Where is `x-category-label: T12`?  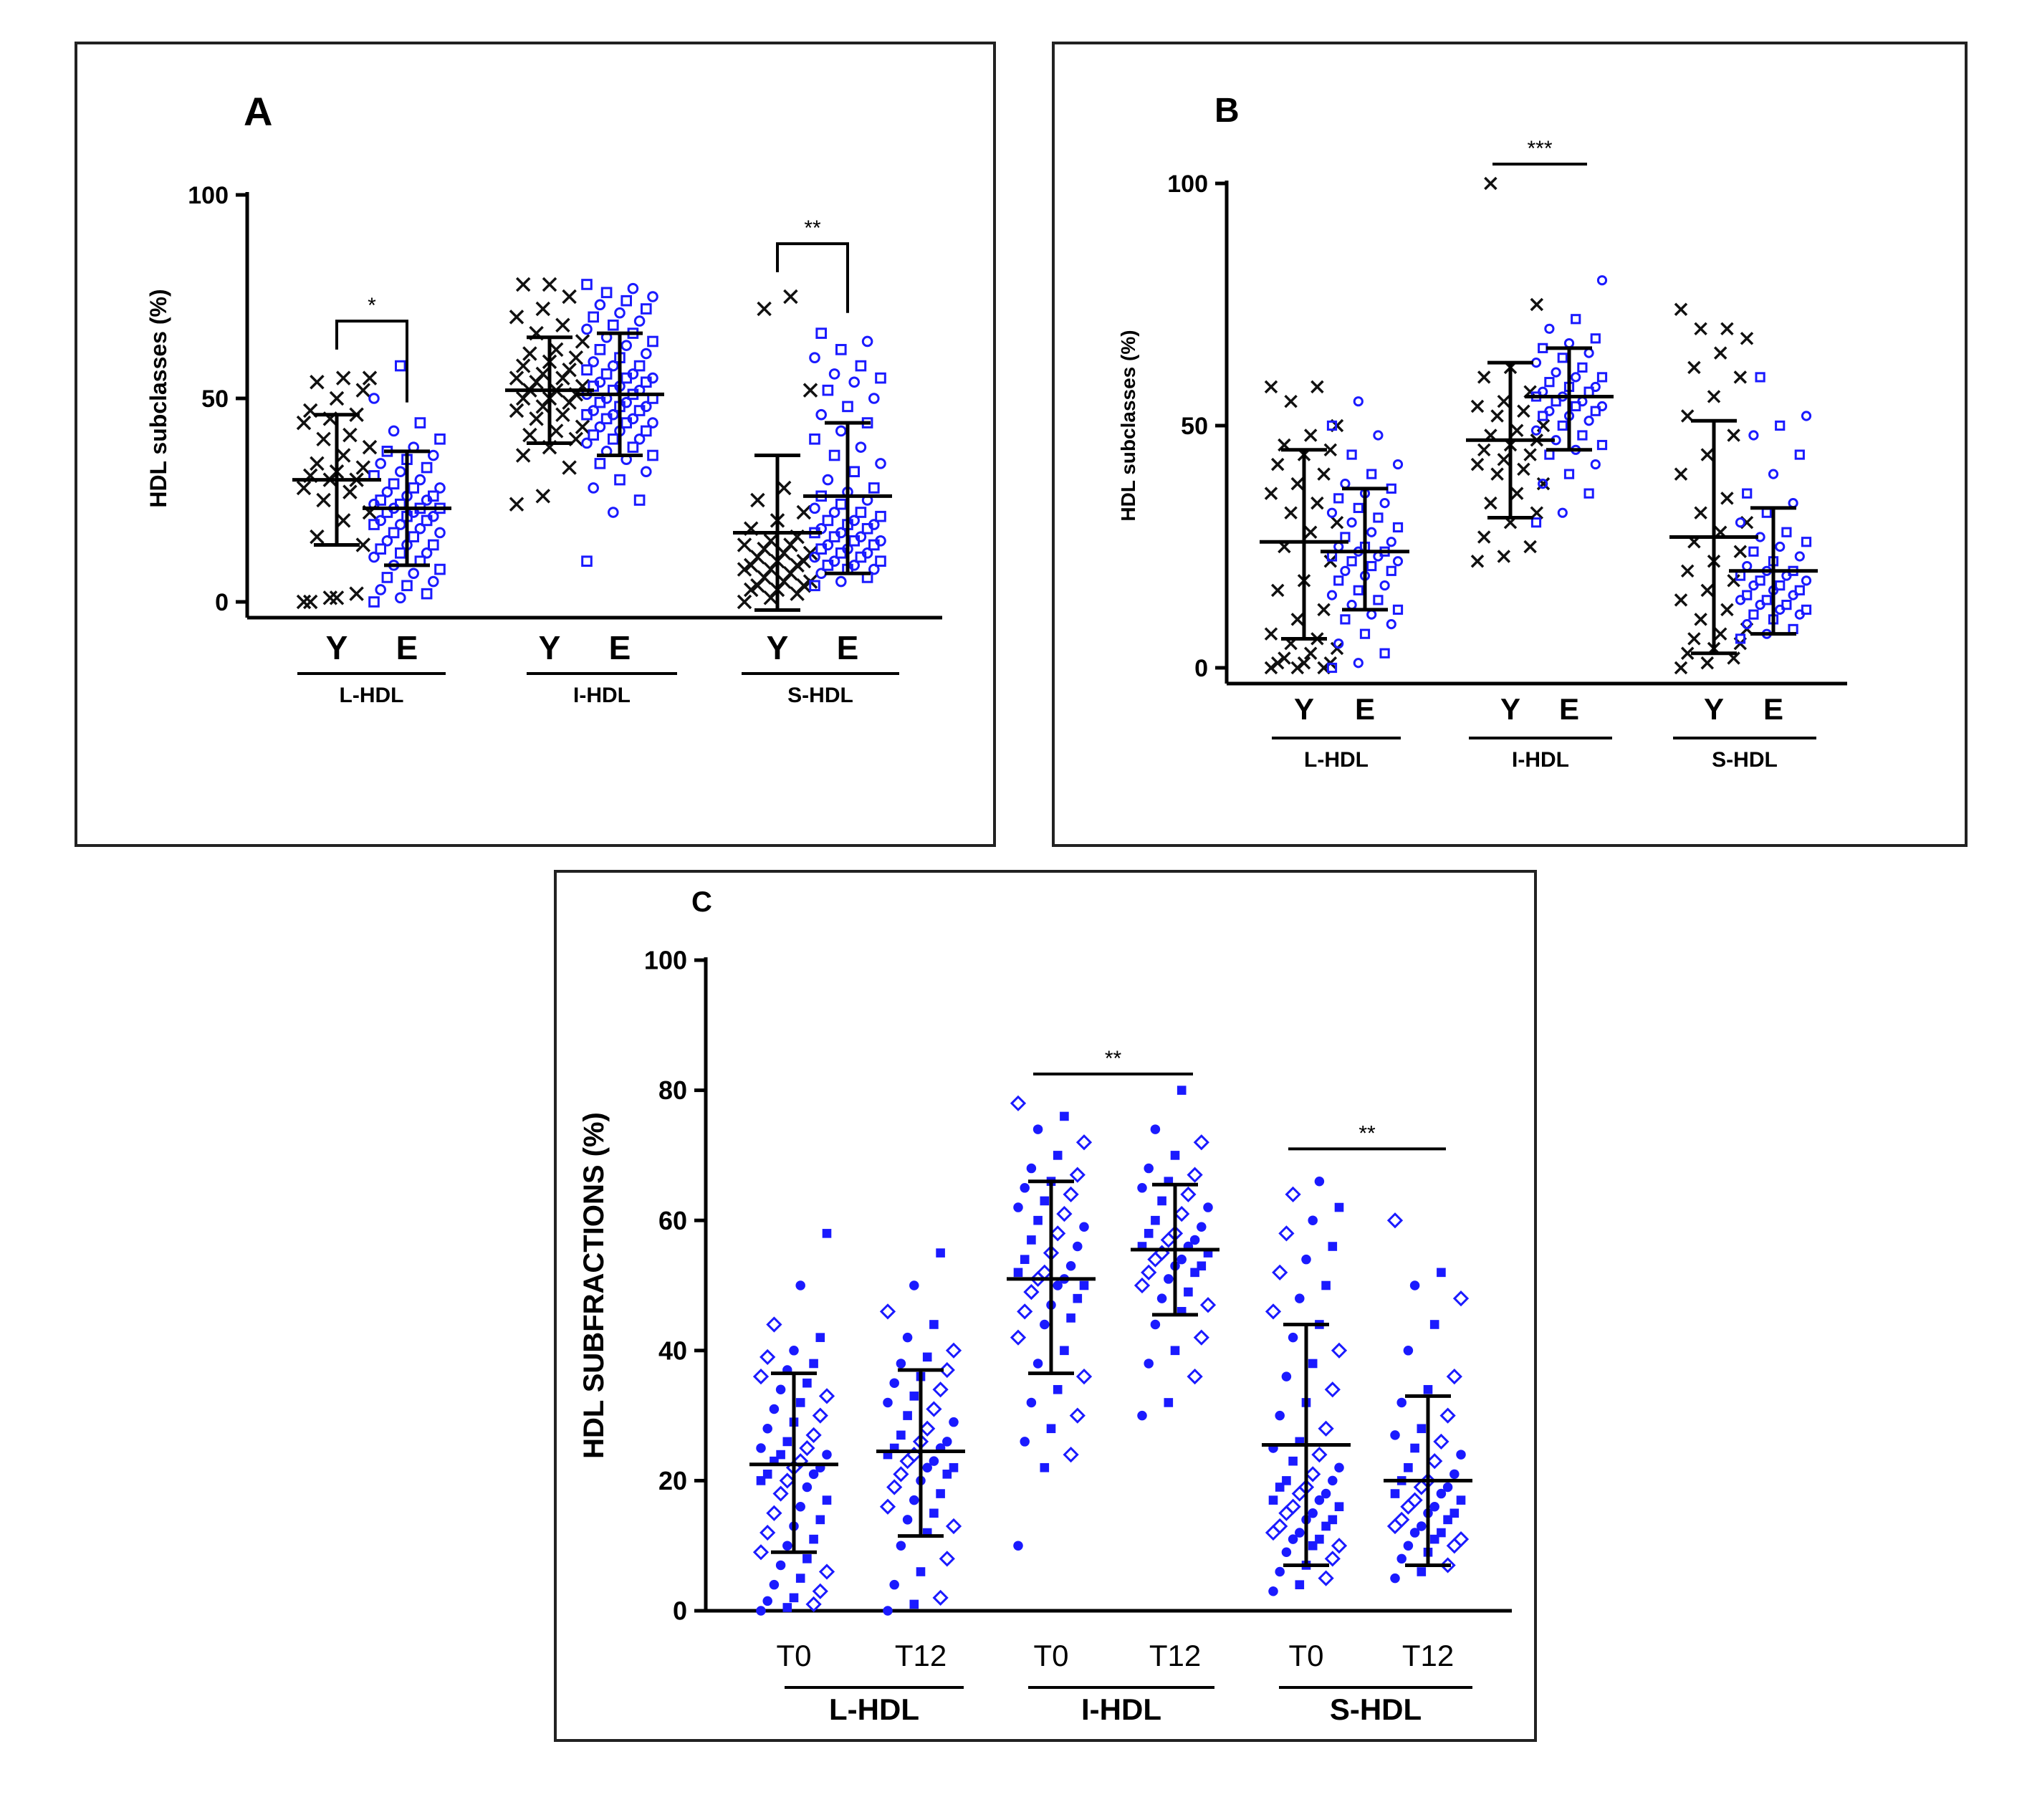 x-category-label: T12 is located at coordinates (1428, 1655).